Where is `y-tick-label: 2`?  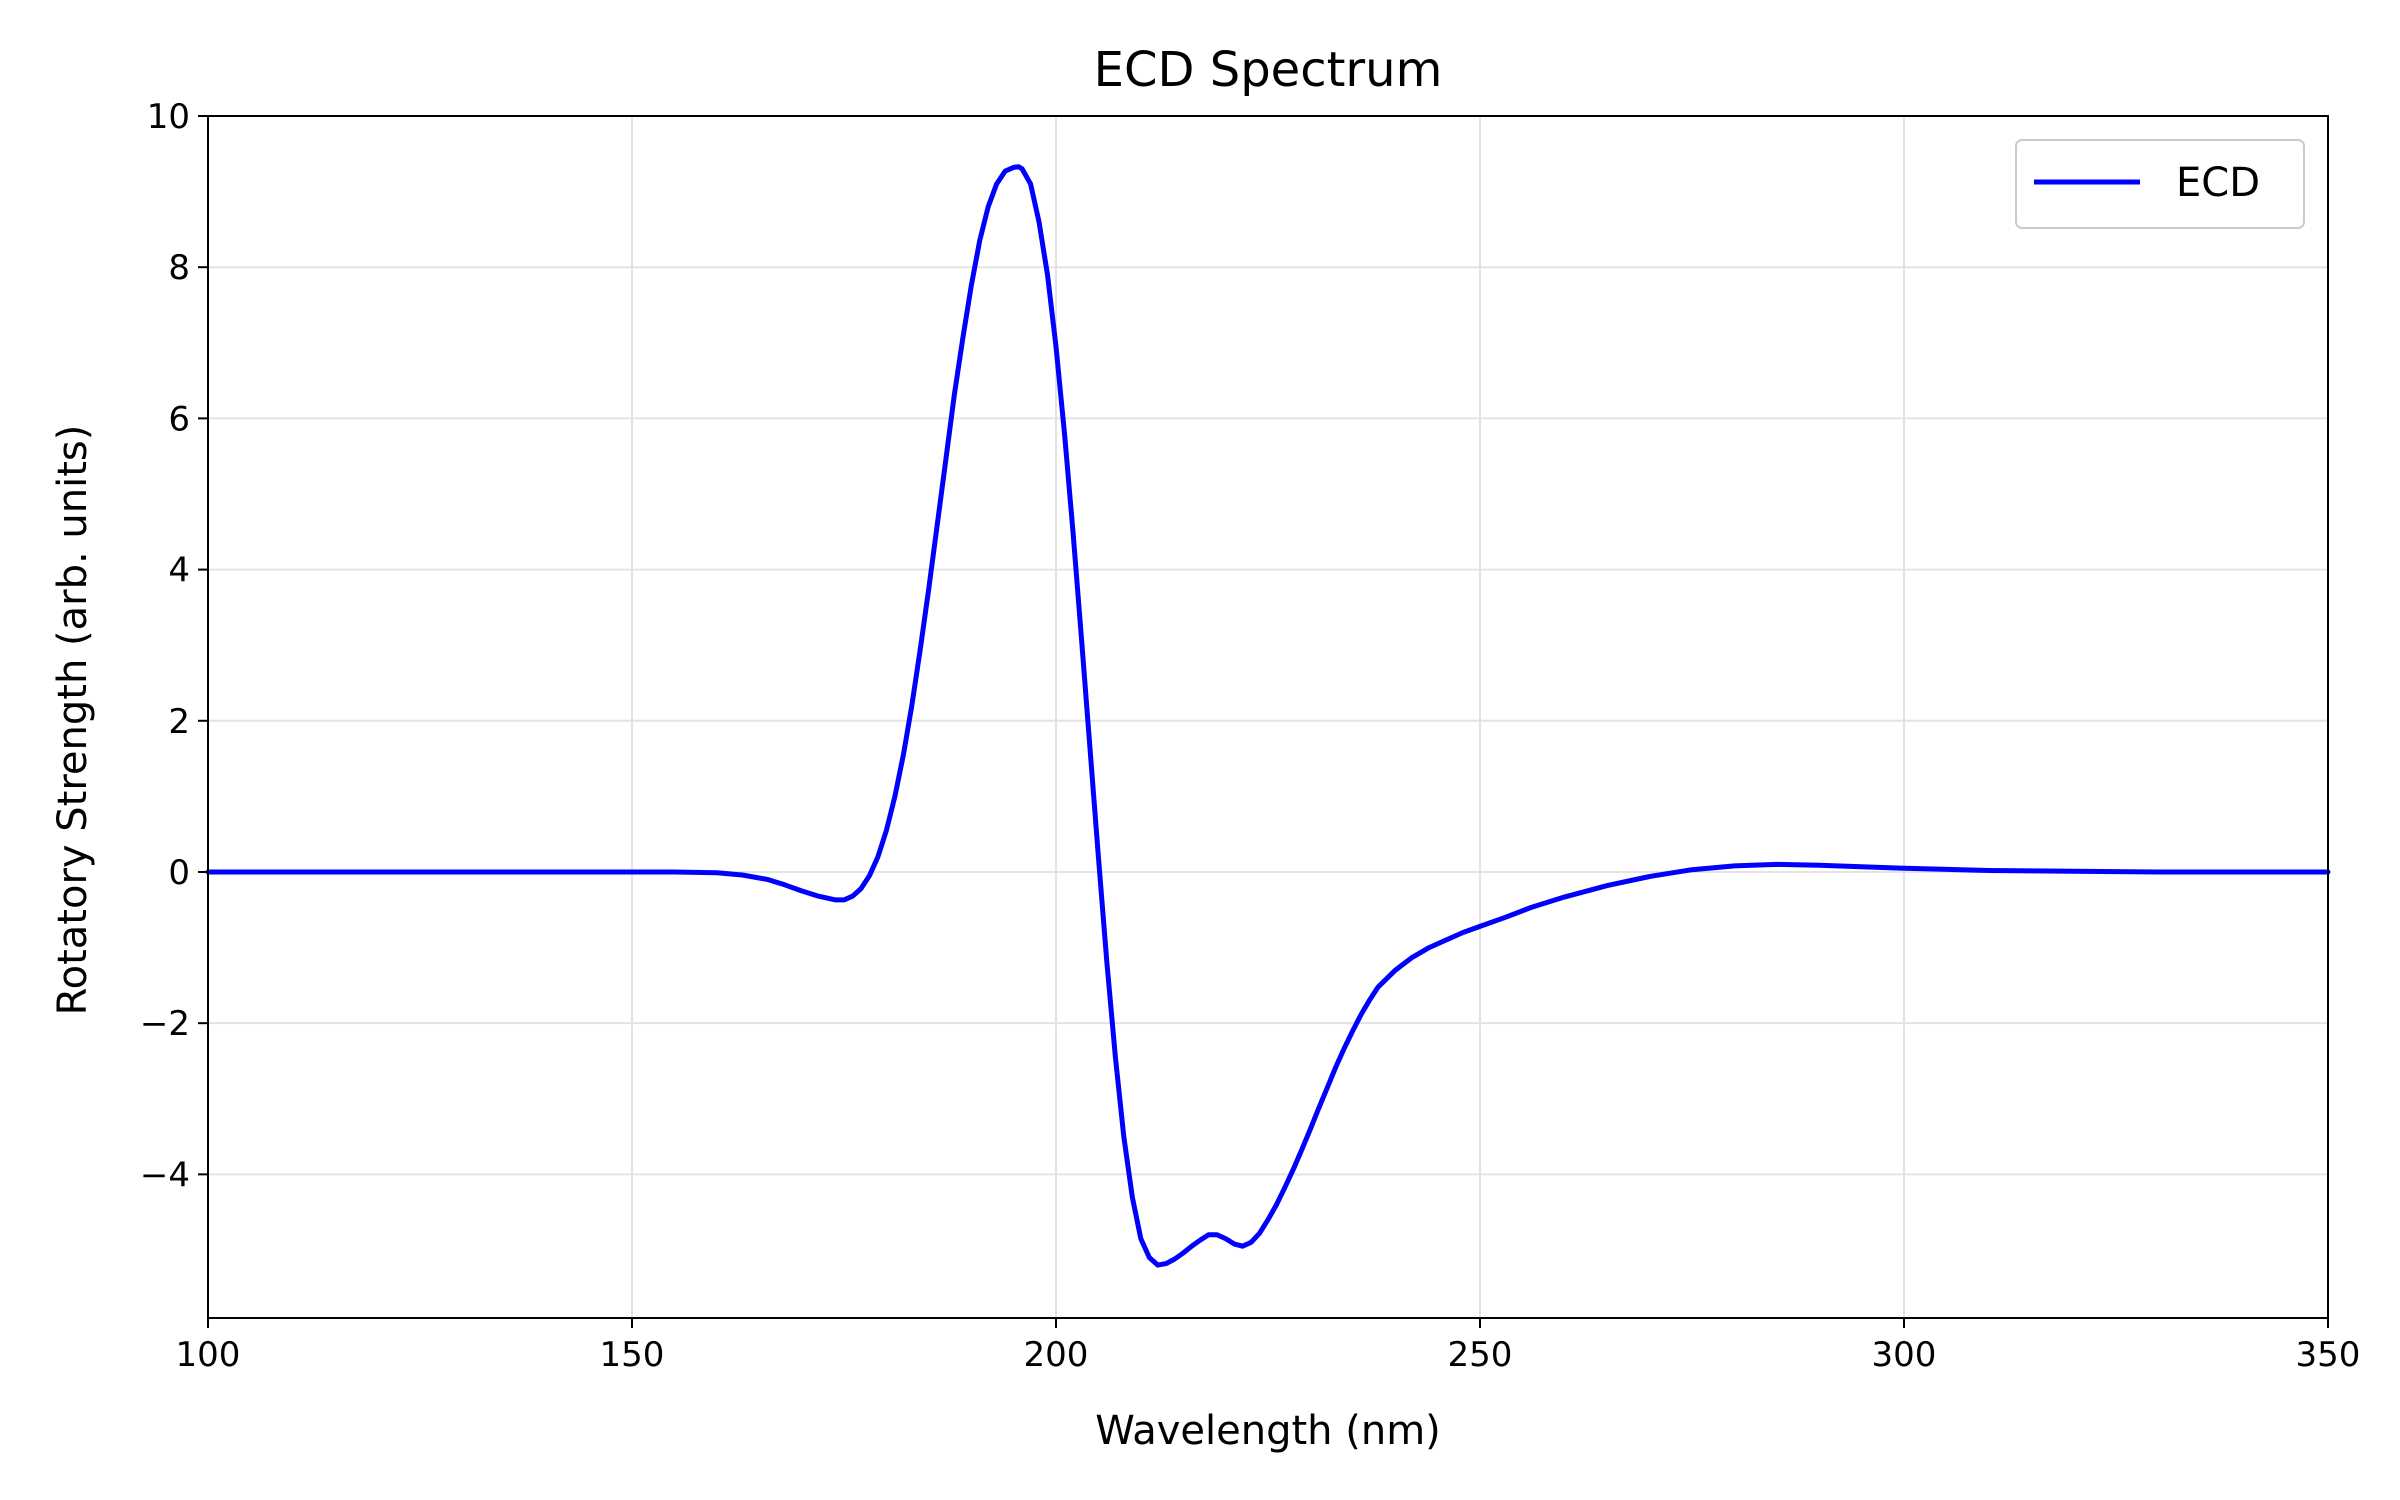
y-tick-label: 2 is located at coordinates (179, 722).